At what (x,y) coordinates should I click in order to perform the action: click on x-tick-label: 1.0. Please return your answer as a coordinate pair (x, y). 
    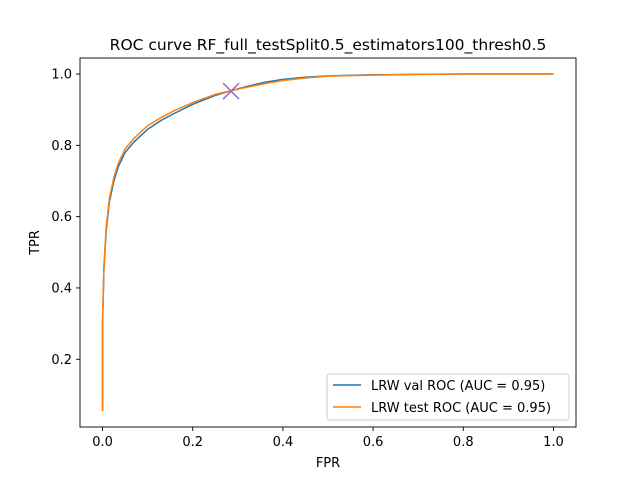
    Looking at the image, I should click on (553, 442).